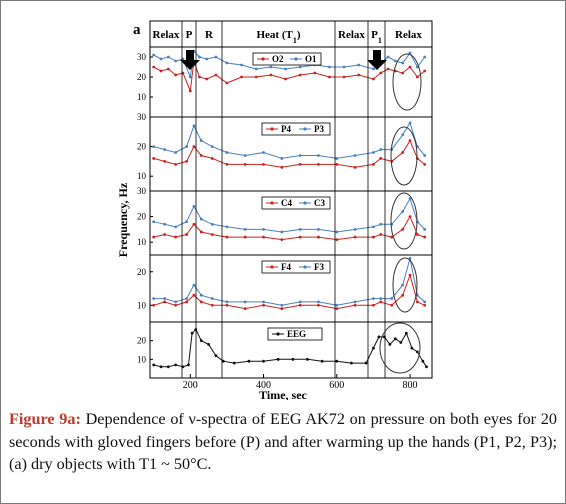 The image size is (566, 504). What do you see at coordinates (263, 385) in the screenshot?
I see `x-tick-label: 400` at bounding box center [263, 385].